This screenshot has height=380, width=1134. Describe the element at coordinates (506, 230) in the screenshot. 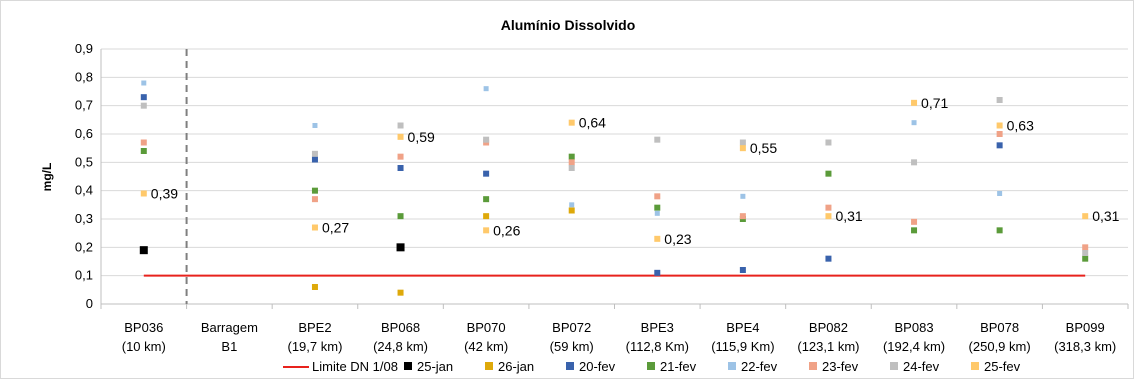

I see `data-label: 0,26` at that location.